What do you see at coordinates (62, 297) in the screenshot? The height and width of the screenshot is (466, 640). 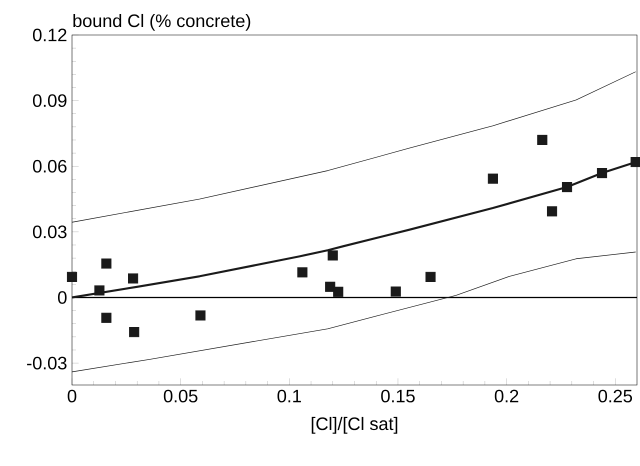 I see `y-tick-label: 0` at bounding box center [62, 297].